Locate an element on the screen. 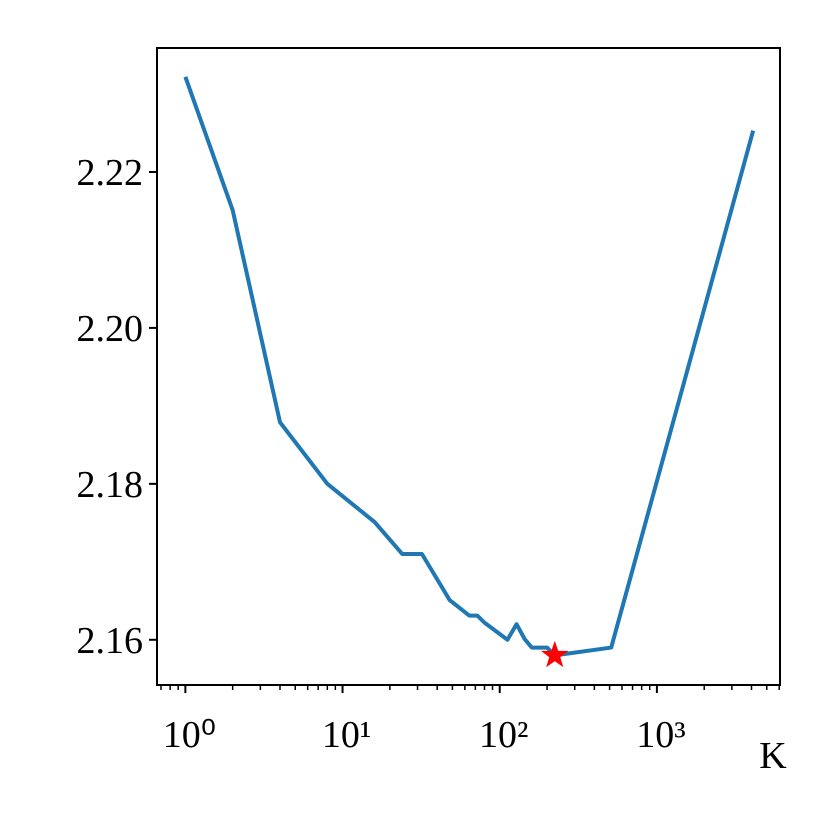 This screenshot has height=830, width=830. x-tick-label: 10³ is located at coordinates (660, 735).